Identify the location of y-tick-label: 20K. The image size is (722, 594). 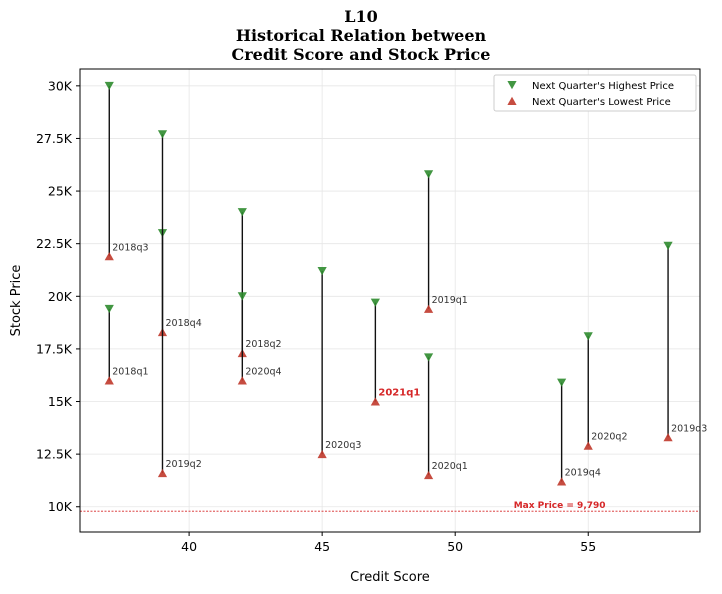
(60, 296).